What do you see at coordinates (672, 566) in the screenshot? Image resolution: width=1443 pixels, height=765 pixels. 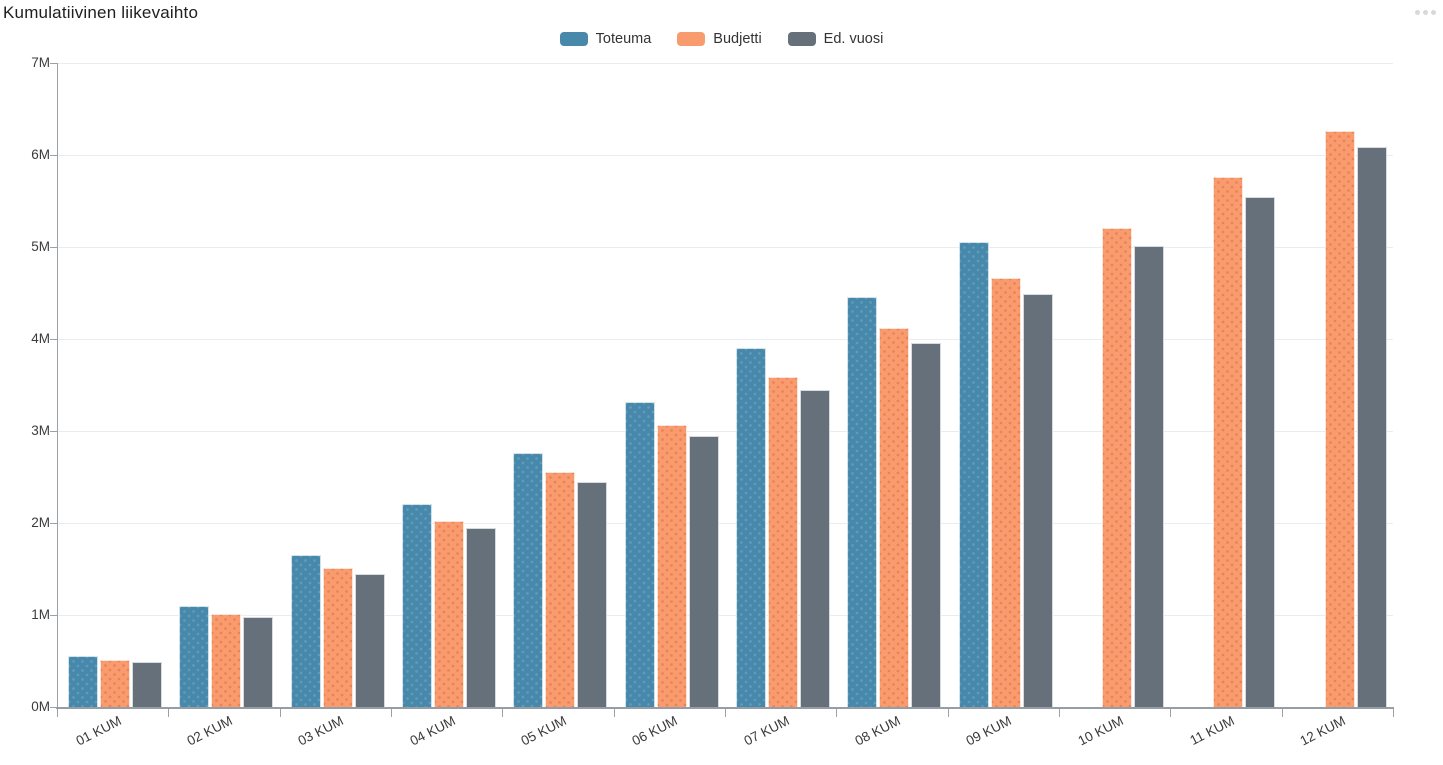 I see `bar-budjetti-06-kum` at bounding box center [672, 566].